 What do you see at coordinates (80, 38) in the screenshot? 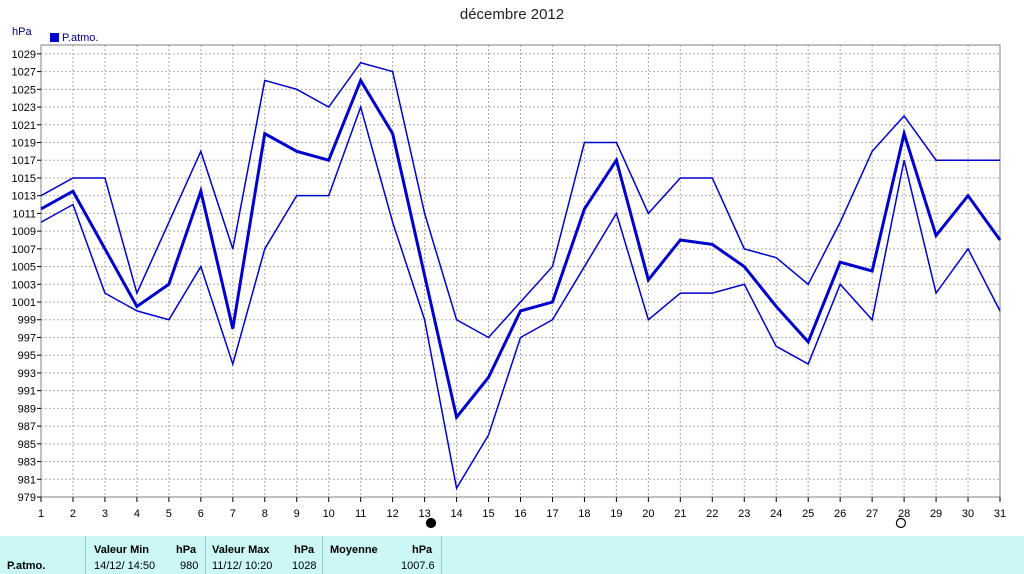
I see `legend-label: P.atmo.` at bounding box center [80, 38].